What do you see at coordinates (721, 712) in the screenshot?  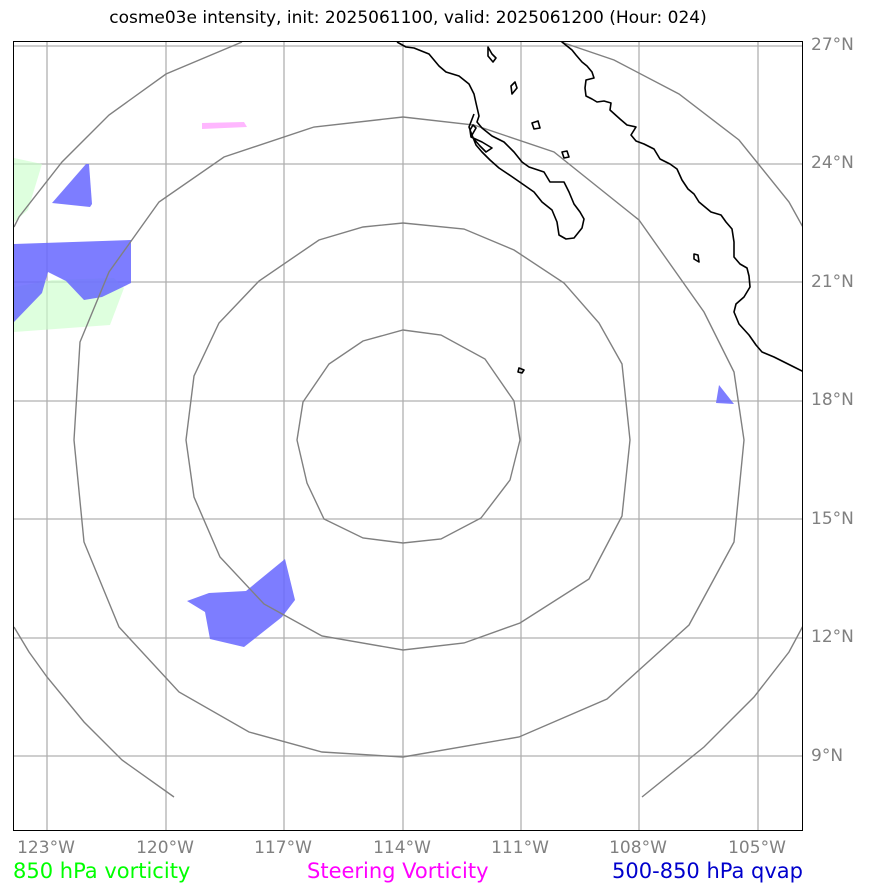 I see `range-ring-4-southeast` at bounding box center [721, 712].